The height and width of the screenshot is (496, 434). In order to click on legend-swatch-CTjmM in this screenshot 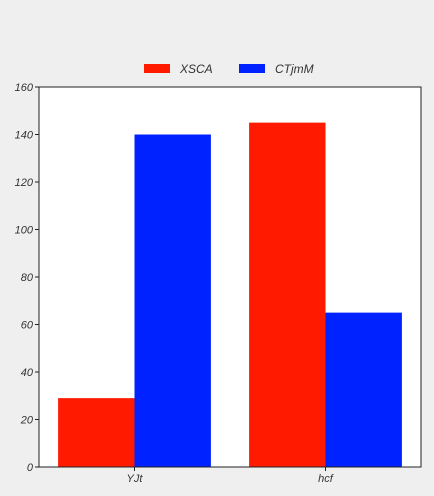, I will do `click(252, 68)`.